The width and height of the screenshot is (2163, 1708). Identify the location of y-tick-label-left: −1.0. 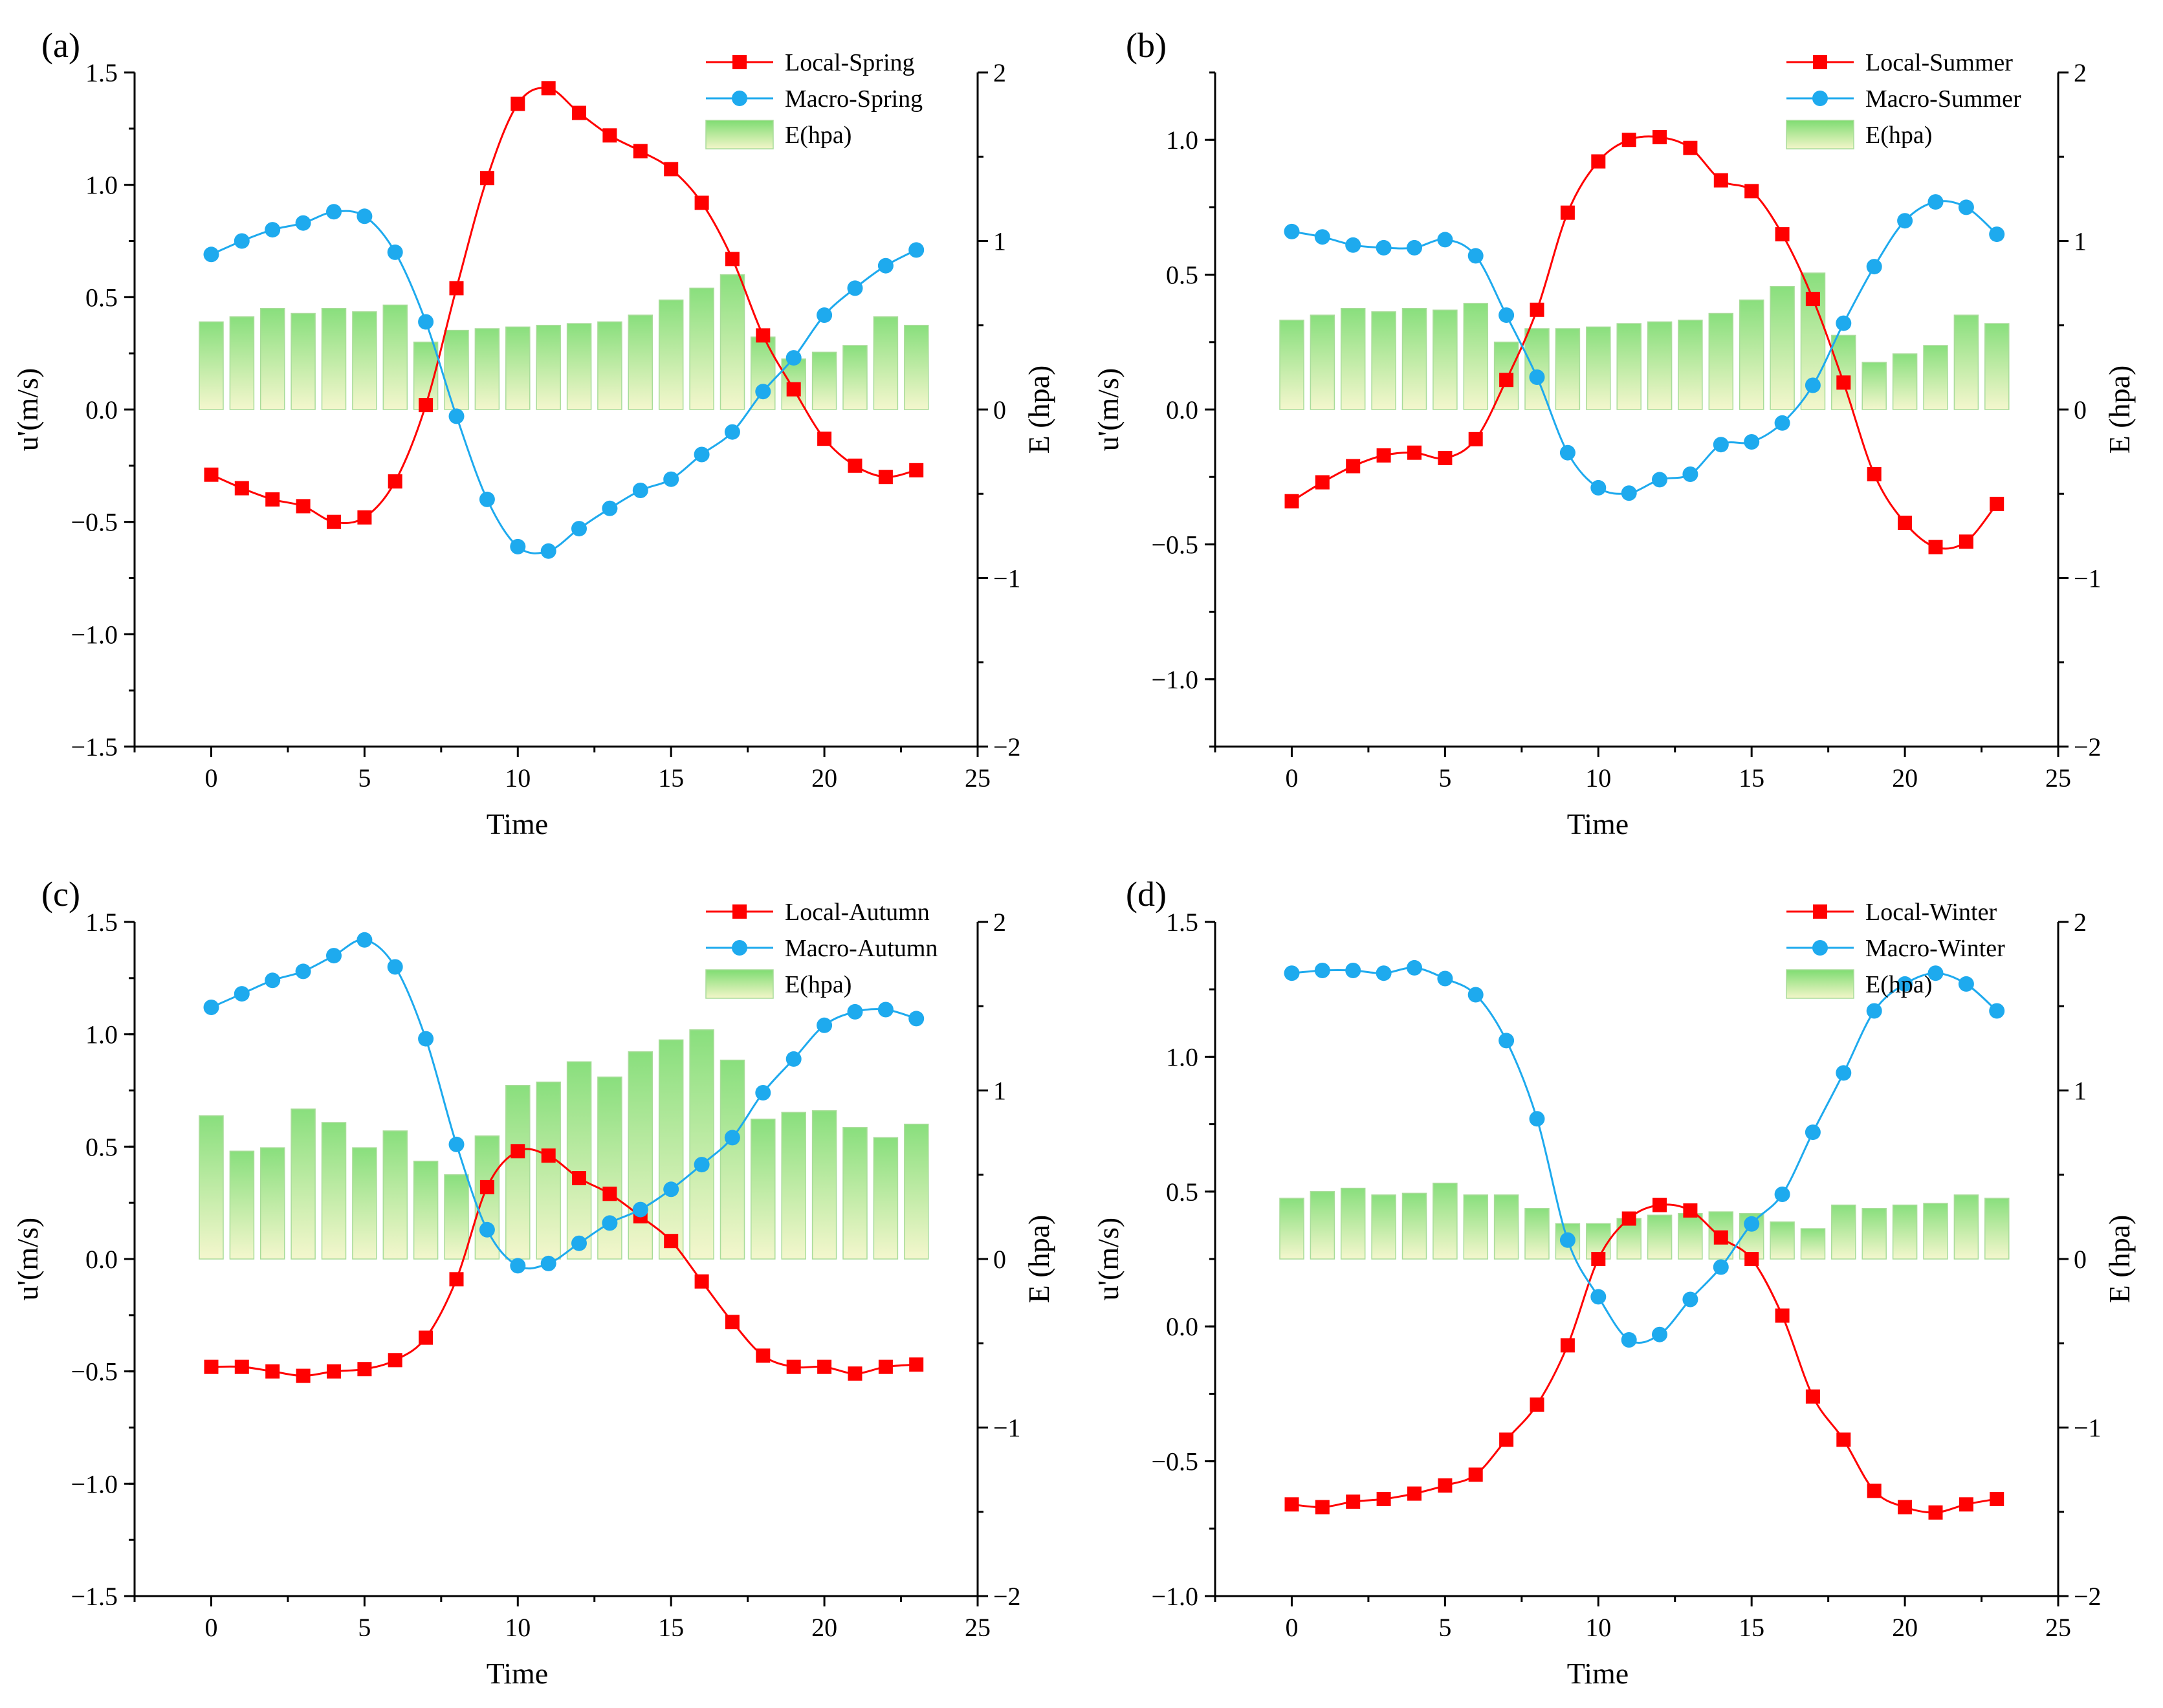
(95, 1483).